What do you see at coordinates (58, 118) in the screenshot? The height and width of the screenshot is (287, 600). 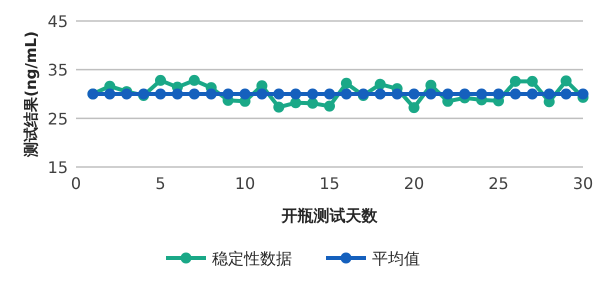 I see `y-tick-label: 25` at bounding box center [58, 118].